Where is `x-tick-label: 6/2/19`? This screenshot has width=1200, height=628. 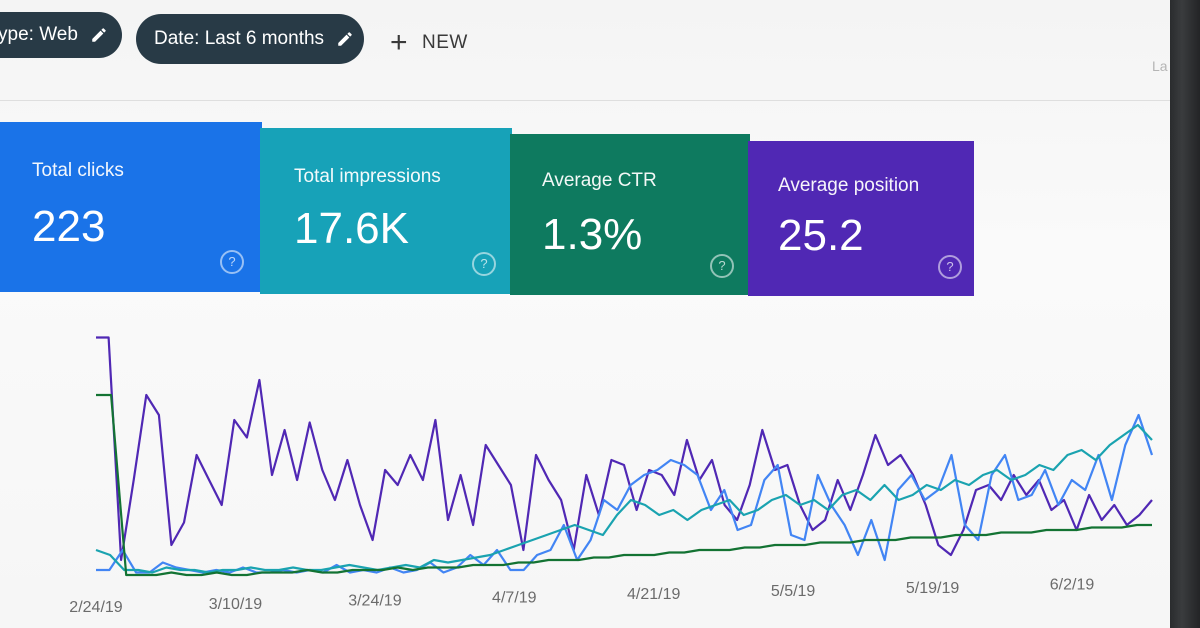
x-tick-label: 6/2/19 is located at coordinates (1072, 585).